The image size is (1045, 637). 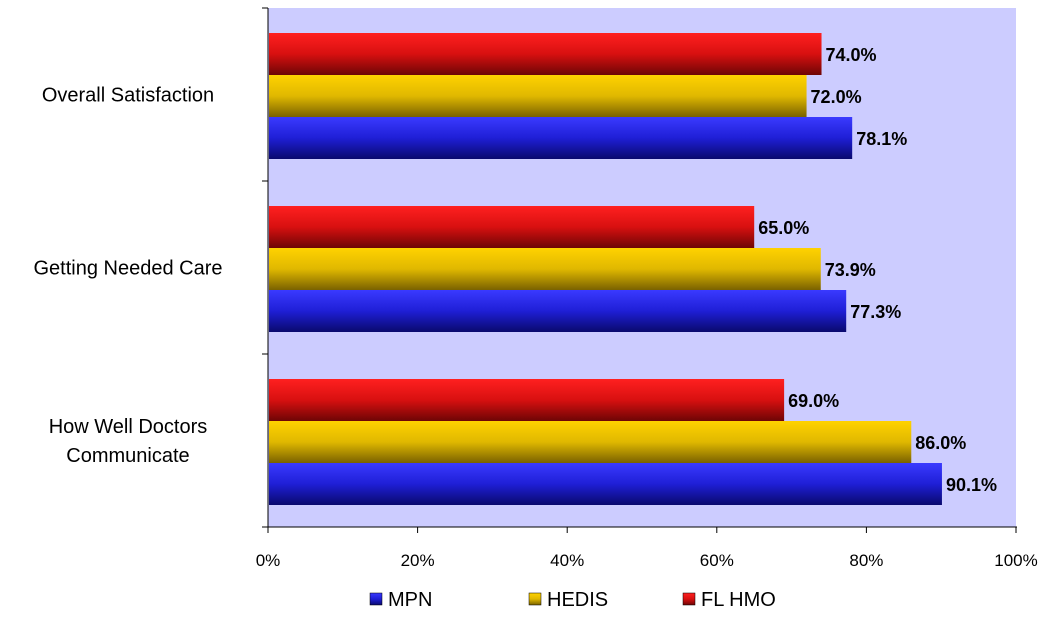 What do you see at coordinates (376, 599) in the screenshot?
I see `legend-swatch-mpn` at bounding box center [376, 599].